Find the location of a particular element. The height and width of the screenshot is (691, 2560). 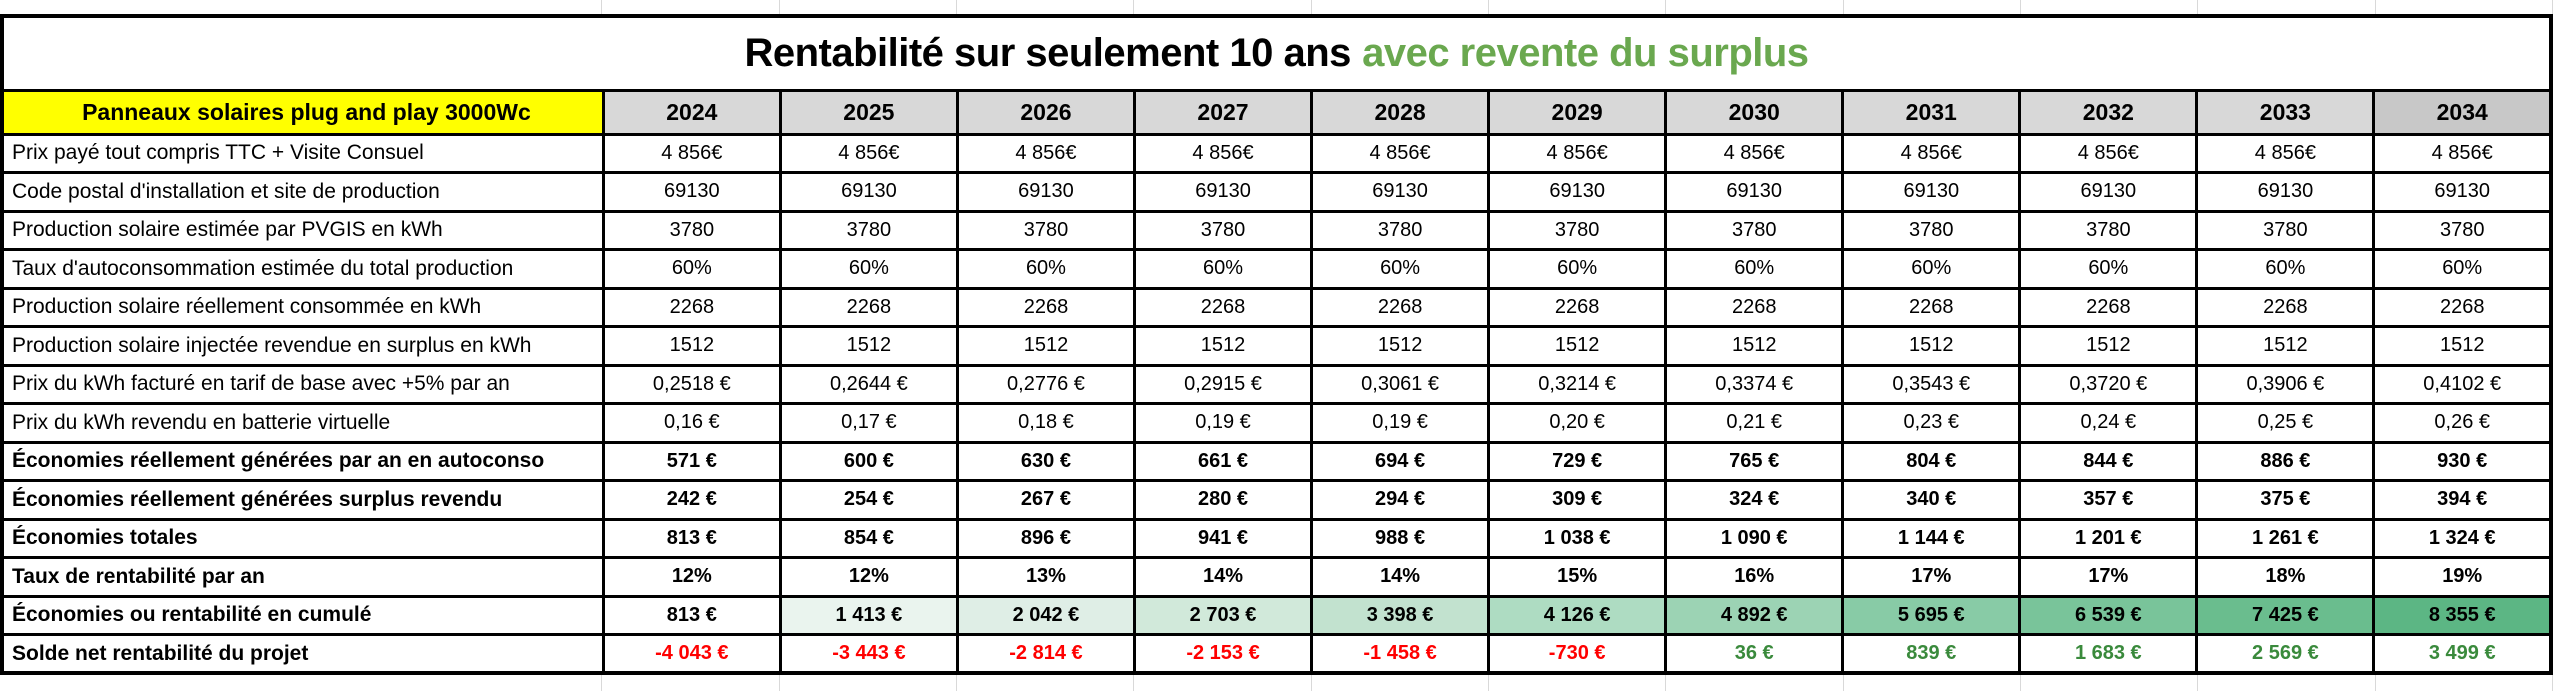

row-label: Économies totales is located at coordinates (302, 538).